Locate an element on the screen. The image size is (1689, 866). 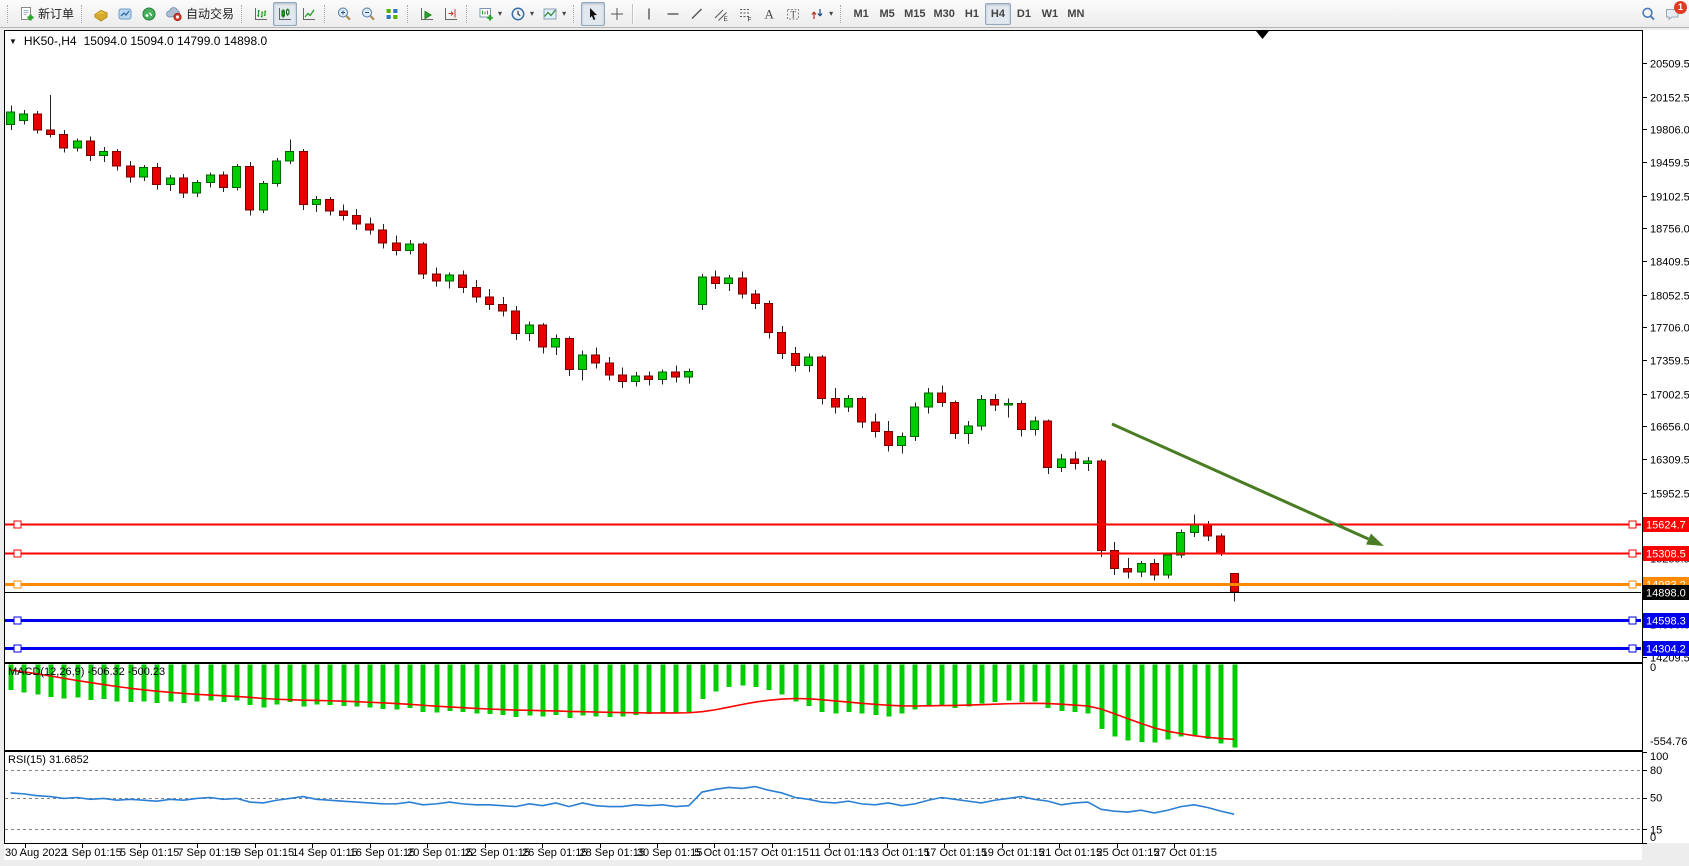
arrows-tool-button: ▾ is located at coordinates (821, 14).